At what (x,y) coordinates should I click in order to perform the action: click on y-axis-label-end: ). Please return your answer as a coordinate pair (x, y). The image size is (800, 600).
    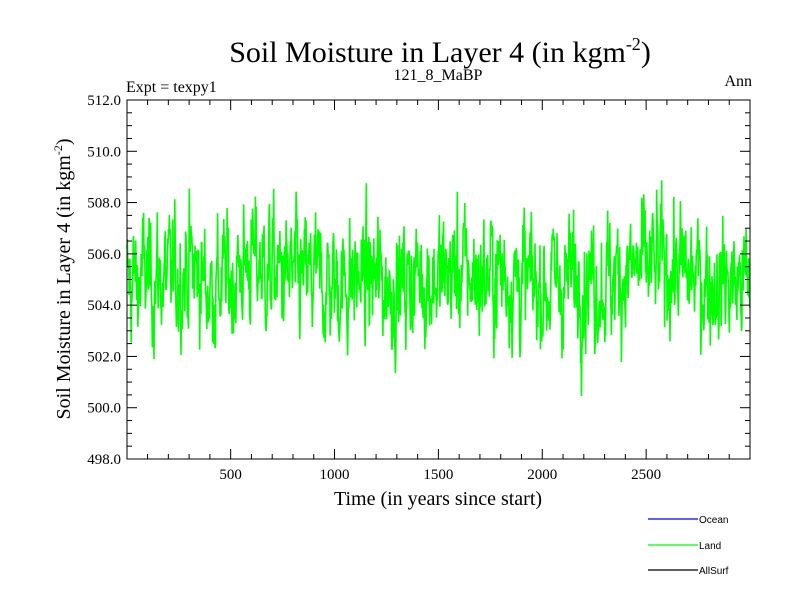
    Looking at the image, I should click on (64, 141).